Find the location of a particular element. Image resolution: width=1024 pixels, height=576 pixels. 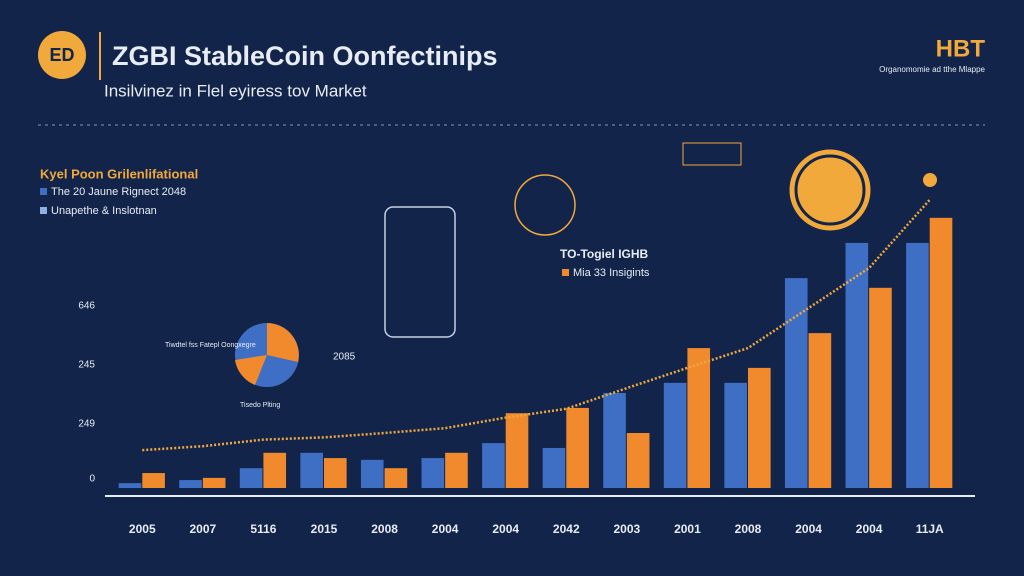

legend-label: The 20 Jaune Rignect 2048 is located at coordinates (118, 192).